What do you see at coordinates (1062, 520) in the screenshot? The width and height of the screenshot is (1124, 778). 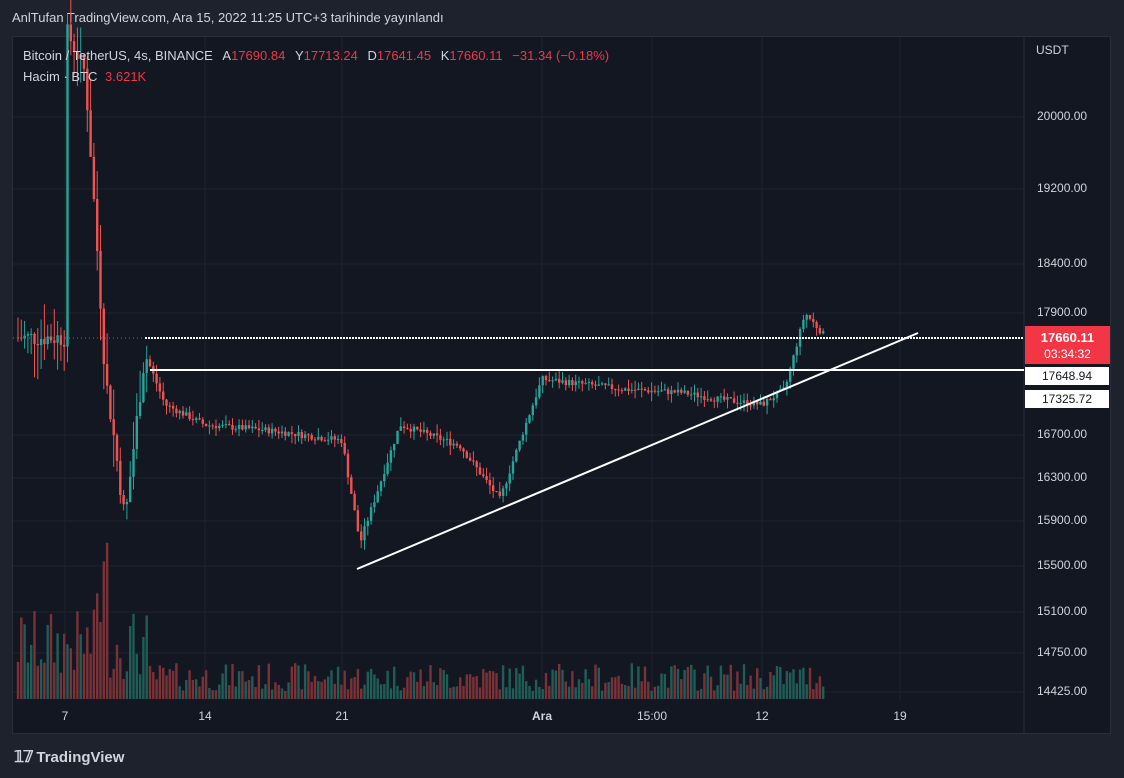 I see `price-tick-label: 15900.00` at bounding box center [1062, 520].